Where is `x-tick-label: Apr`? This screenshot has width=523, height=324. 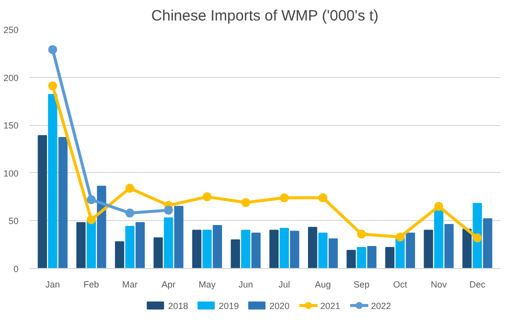 x-tick-label: Apr is located at coordinates (168, 285).